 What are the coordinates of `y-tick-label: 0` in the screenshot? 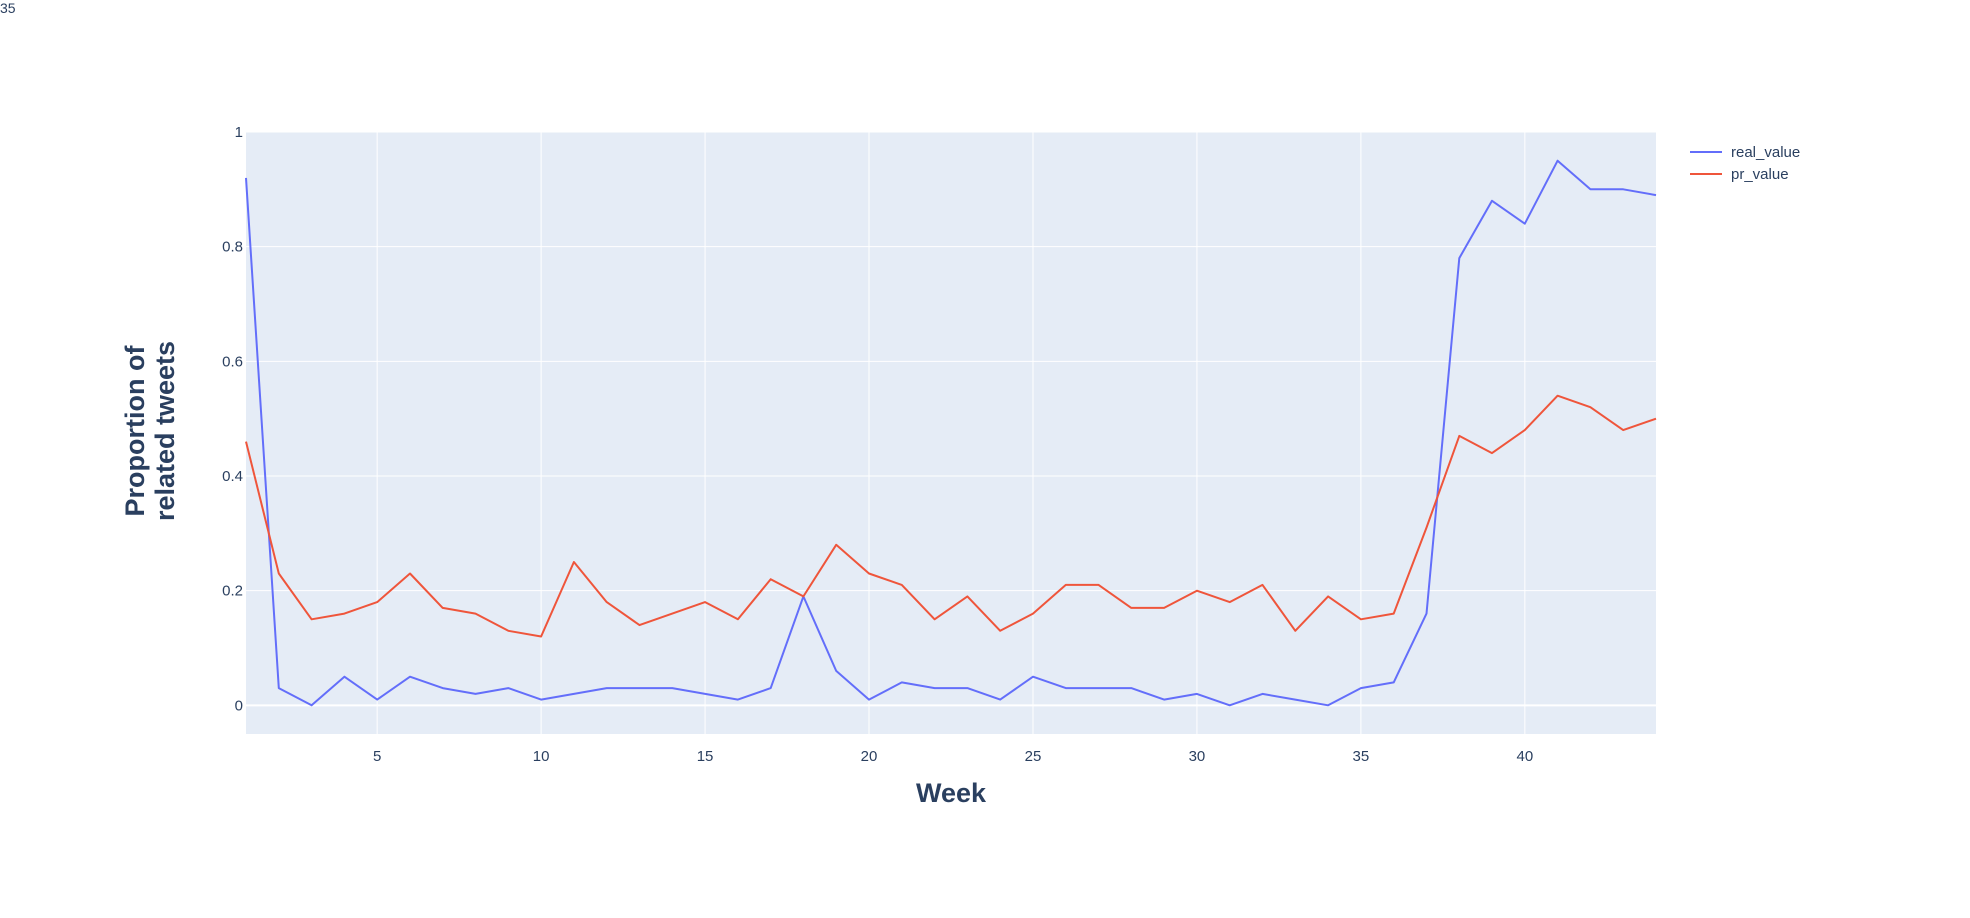 It's located at (239, 705).